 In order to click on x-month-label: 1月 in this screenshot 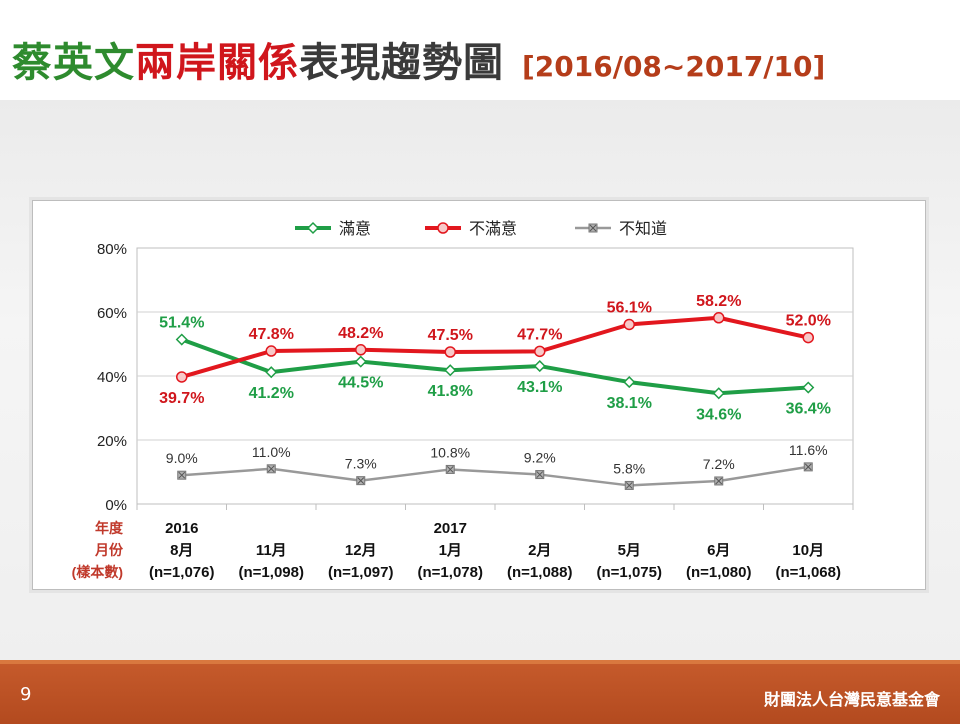, I will do `click(450, 550)`.